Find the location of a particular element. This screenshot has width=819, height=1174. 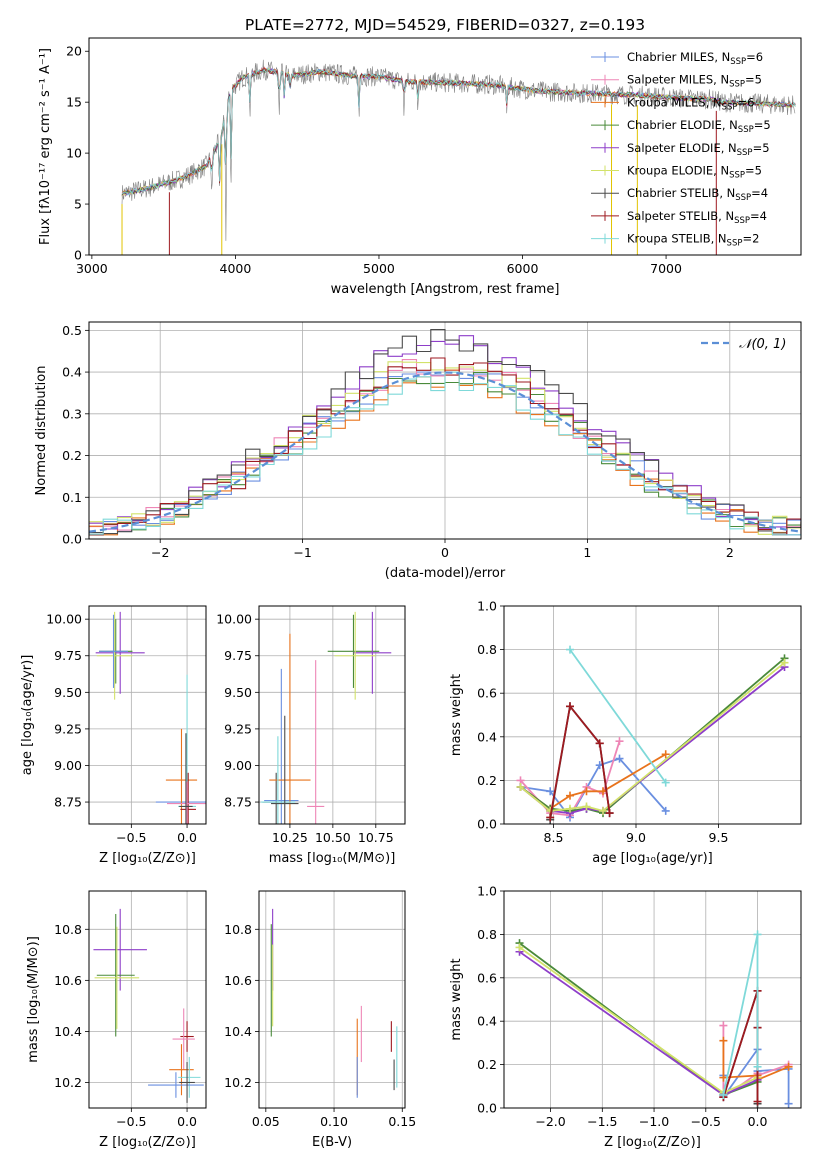

x-tick-label: 0.10 is located at coordinates (334, 1121).